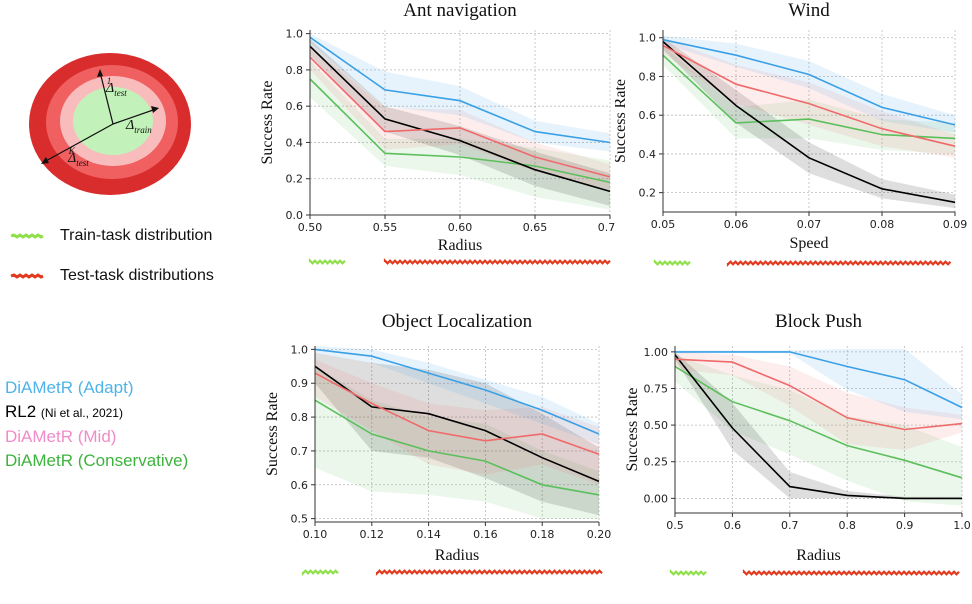 The image size is (972, 604). Describe the element at coordinates (736, 224) in the screenshot. I see `x-tick-label: 0.06` at that location.